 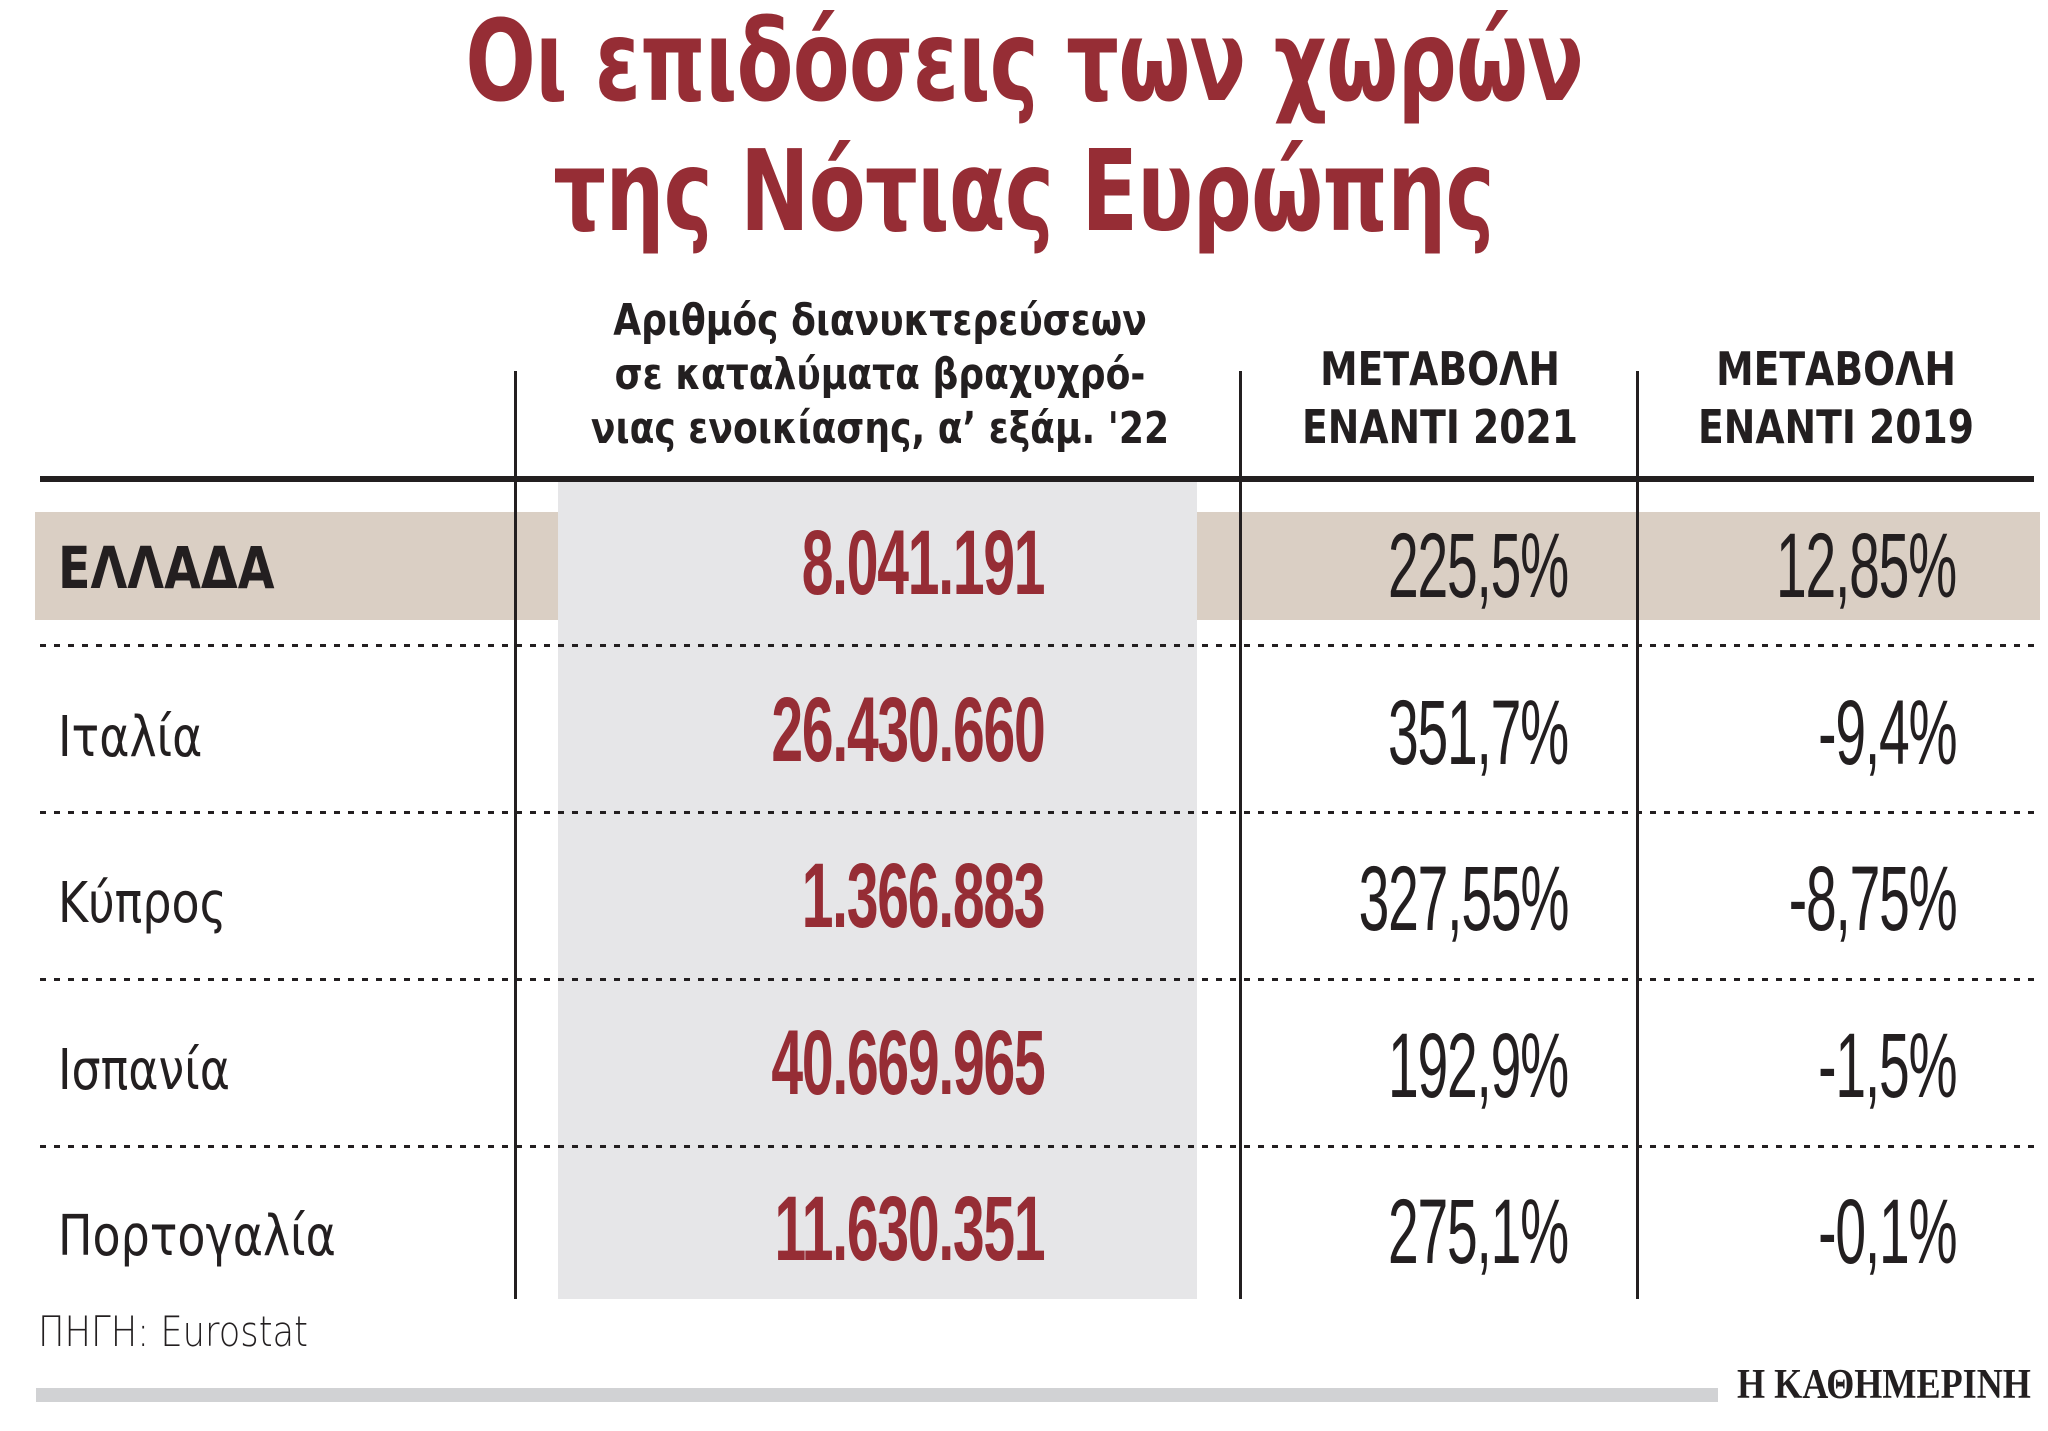 What do you see at coordinates (1478, 566) in the screenshot?
I see `change-2021-value: 225,5%` at bounding box center [1478, 566].